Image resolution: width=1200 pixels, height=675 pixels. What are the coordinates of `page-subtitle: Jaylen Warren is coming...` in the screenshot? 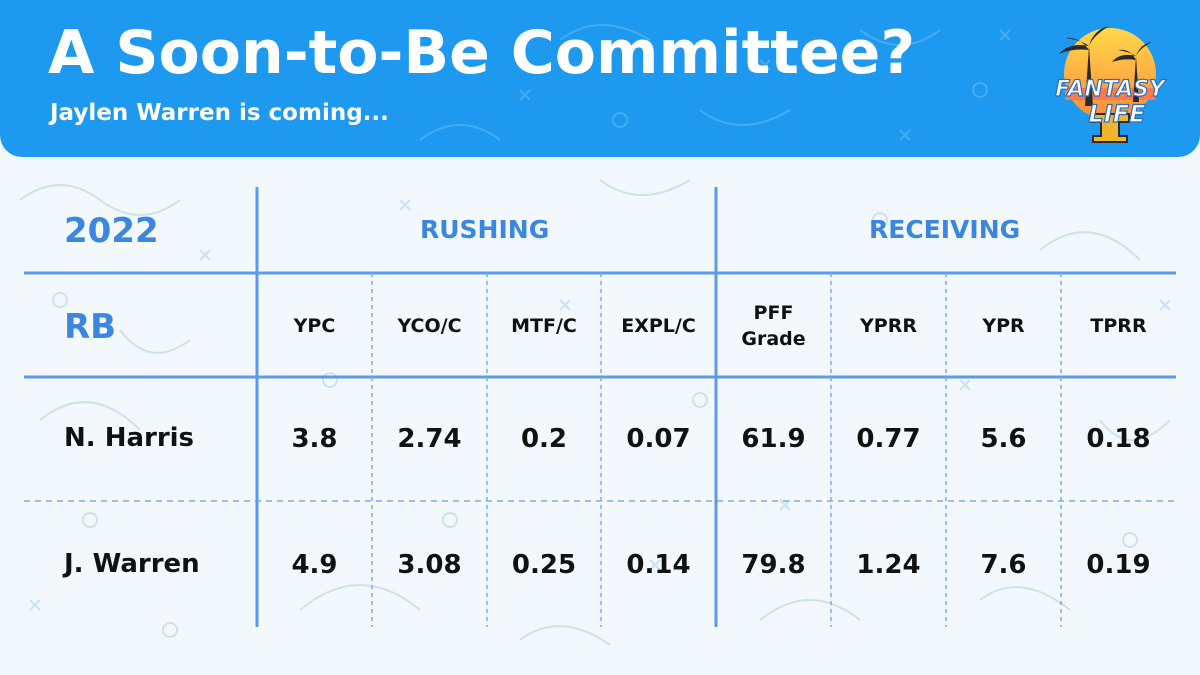 It's located at (219, 113).